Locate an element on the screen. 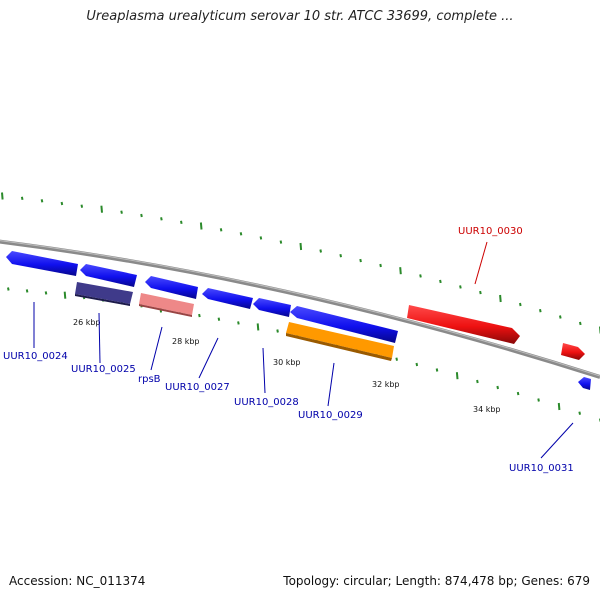  gene-forward-b is located at coordinates (344, 324).